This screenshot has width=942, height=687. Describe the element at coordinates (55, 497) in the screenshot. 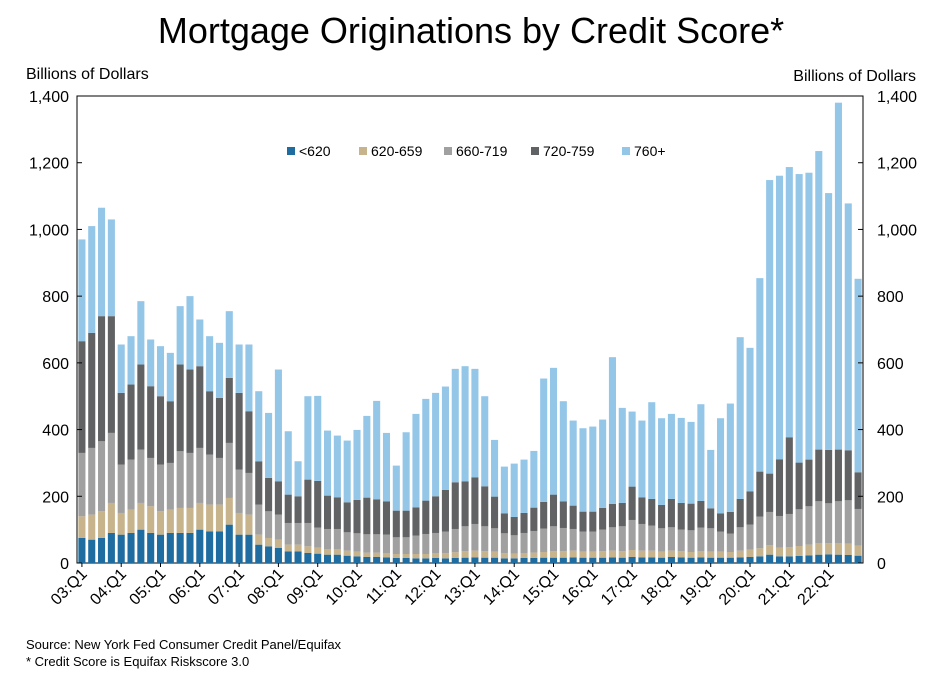

I see `y-tick-label-left-1: 200` at that location.